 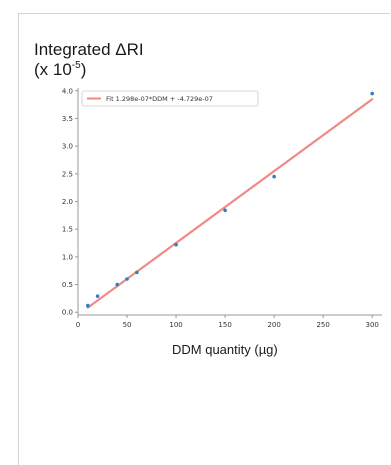 I want to click on x-tick-label: 100, so click(x=175, y=325).